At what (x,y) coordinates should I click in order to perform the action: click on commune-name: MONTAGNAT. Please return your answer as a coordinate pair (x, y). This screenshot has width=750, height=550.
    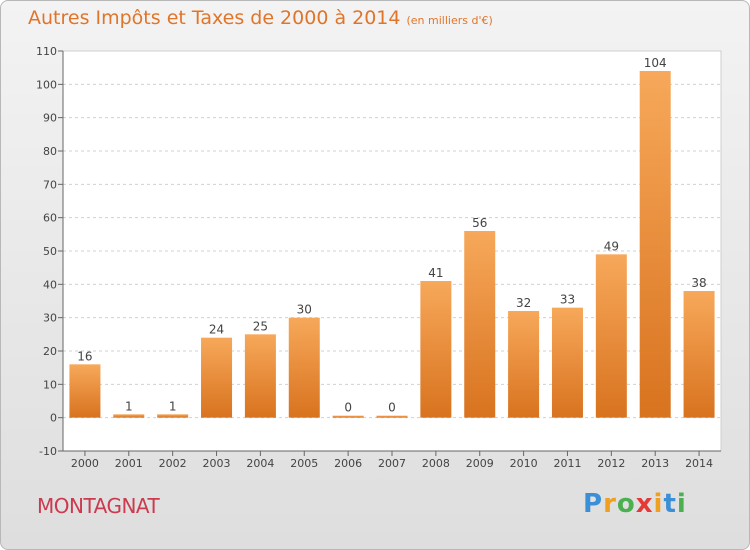
    Looking at the image, I should click on (98, 506).